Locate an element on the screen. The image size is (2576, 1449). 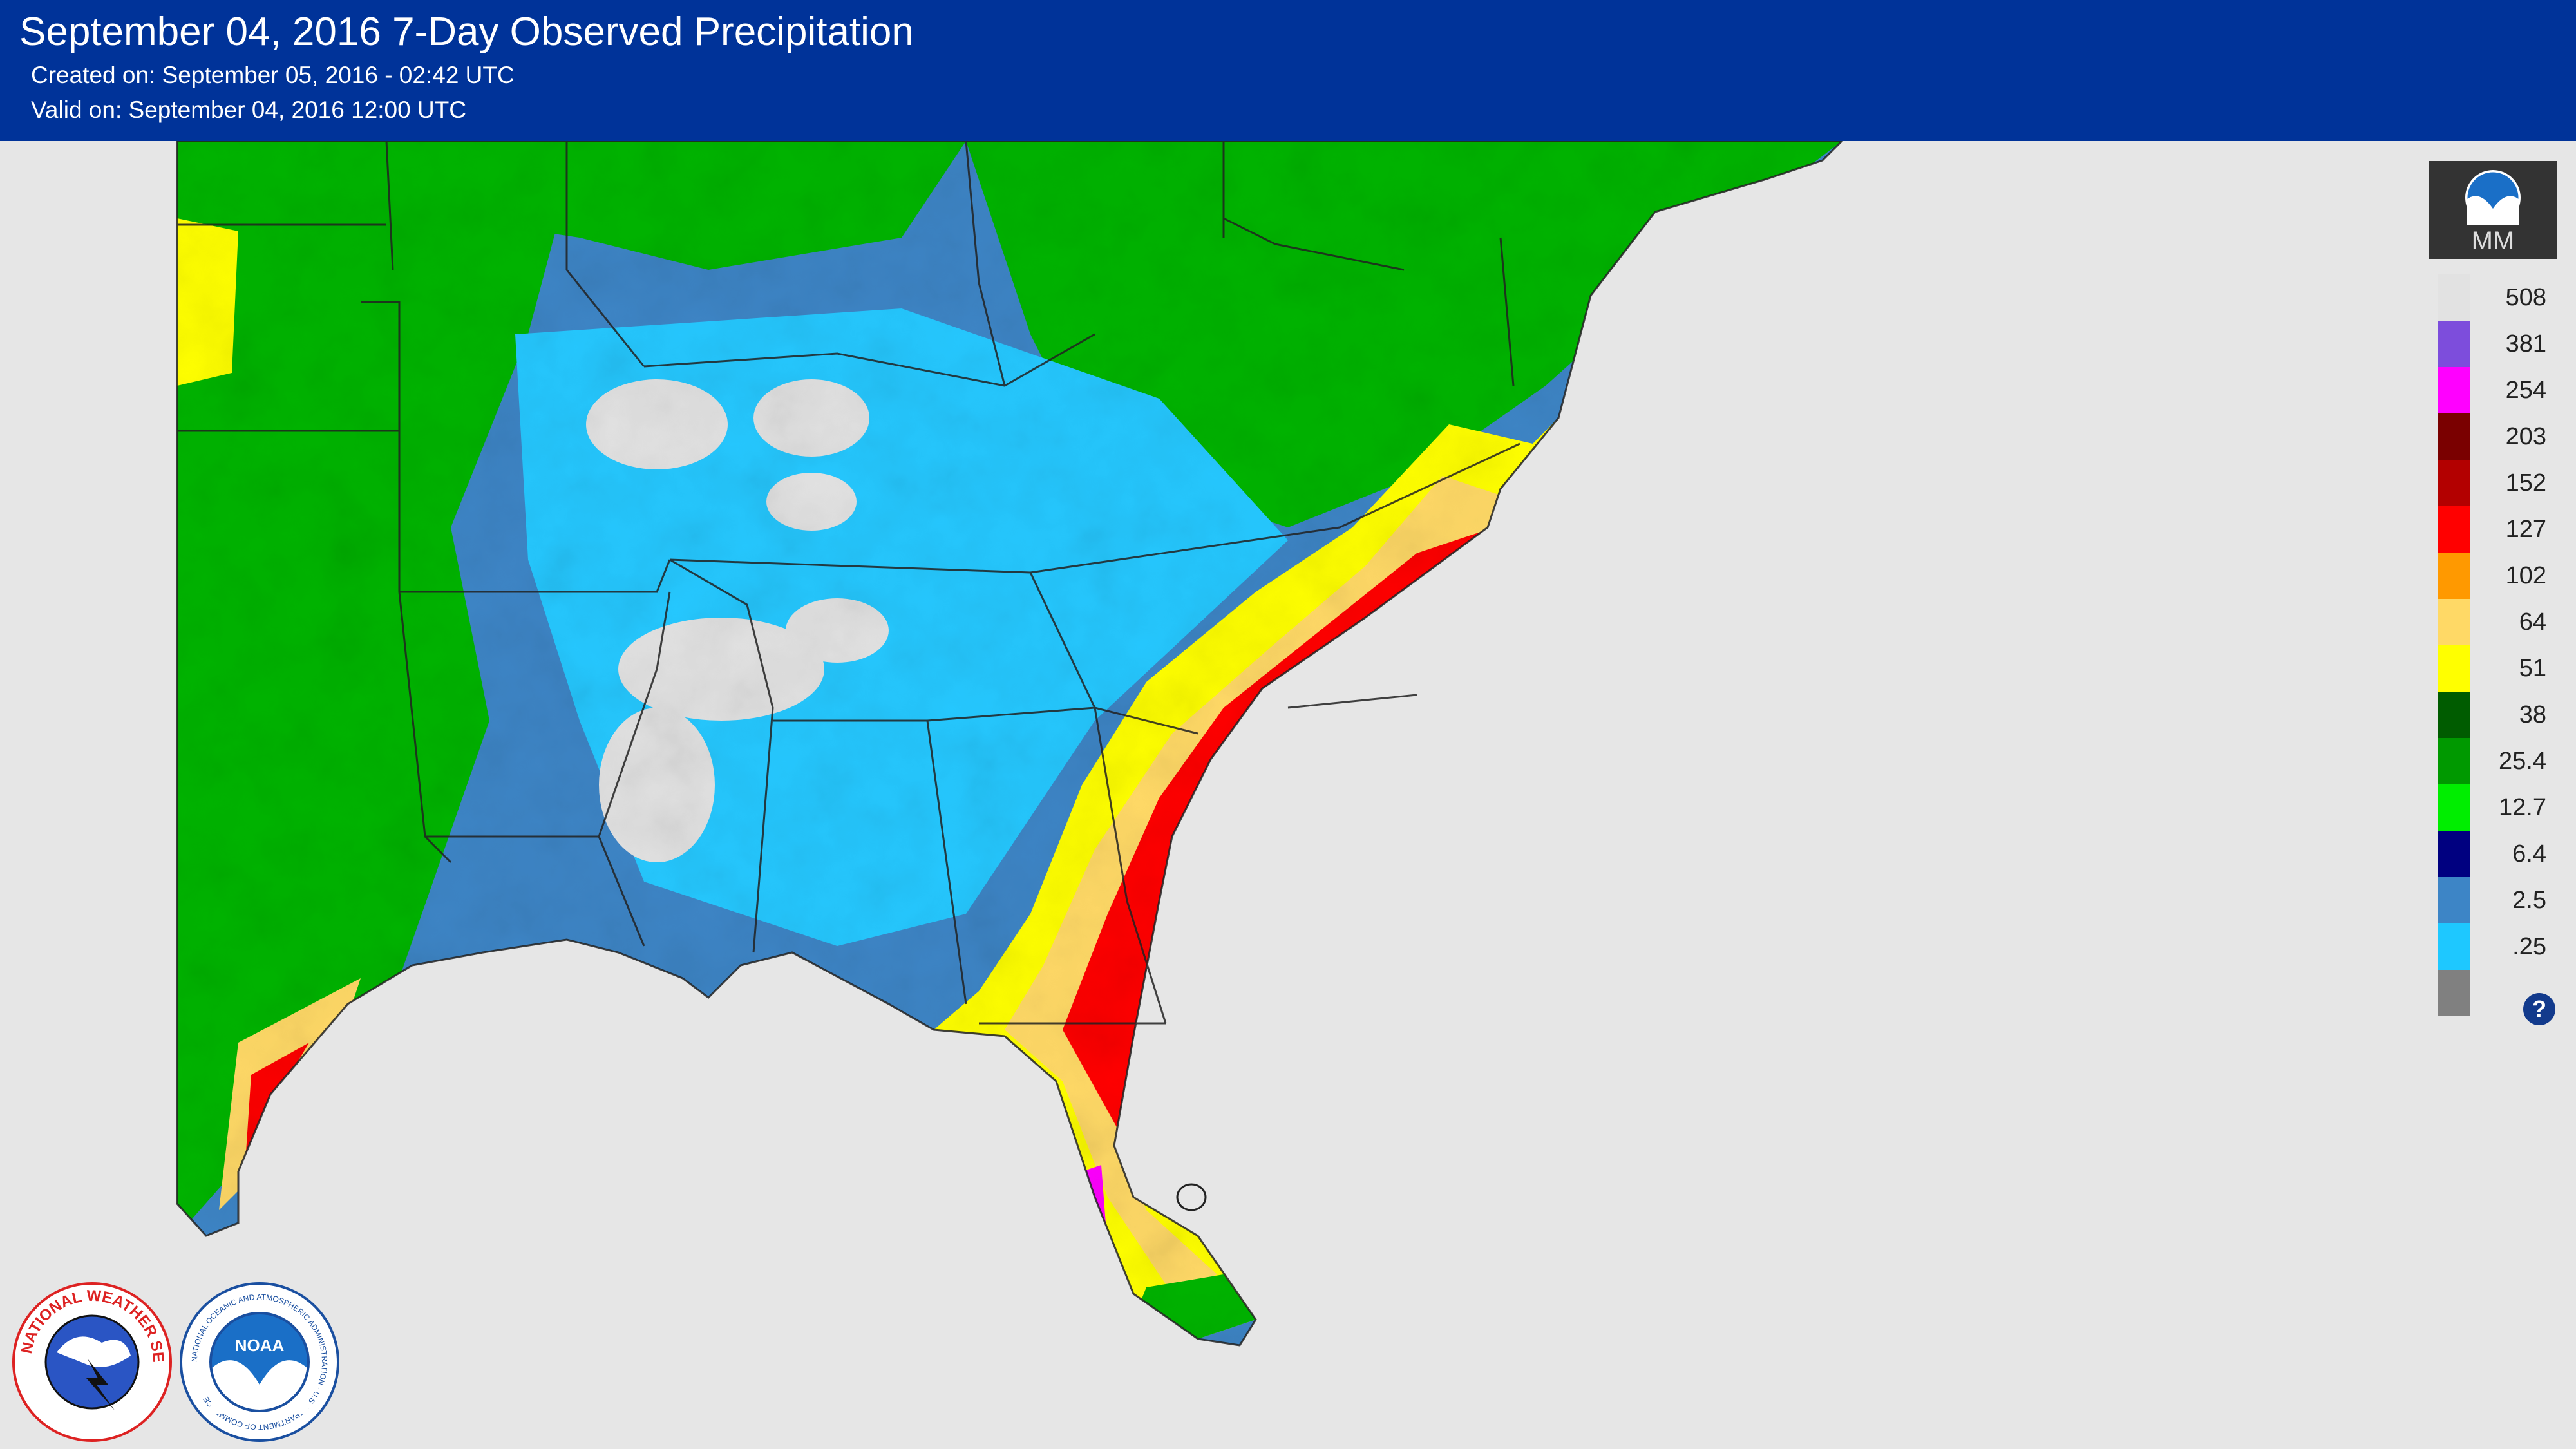
legend-label: 12.7 is located at coordinates (2522, 808).